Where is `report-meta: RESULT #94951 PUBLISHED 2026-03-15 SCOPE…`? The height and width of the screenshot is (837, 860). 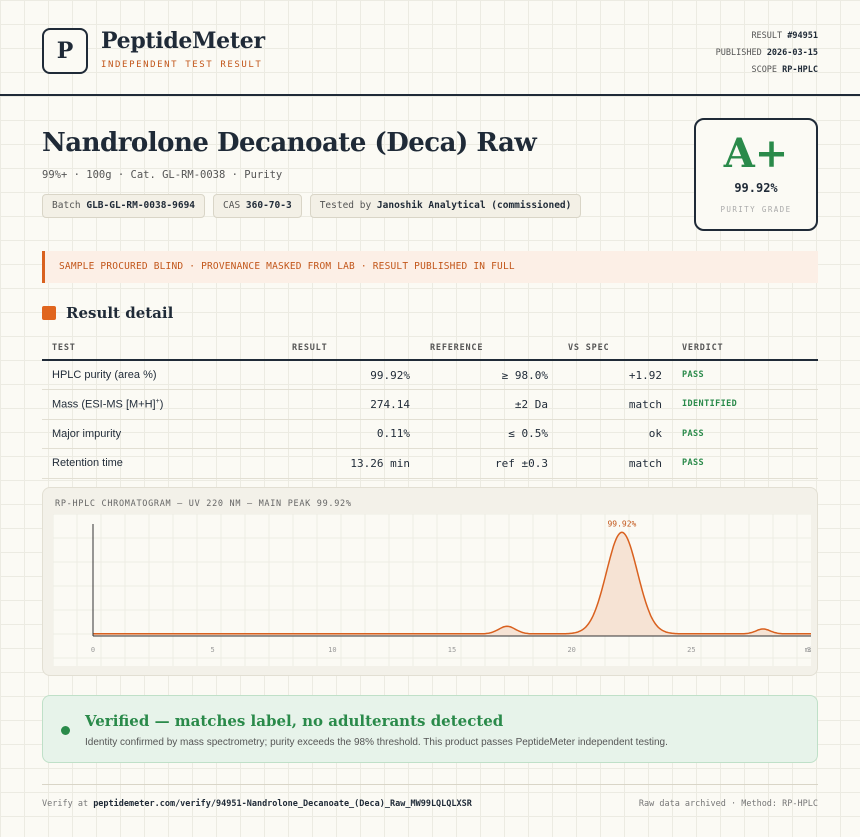 report-meta: RESULT #94951 PUBLISHED 2026-03-15 SCOPE… is located at coordinates (767, 53).